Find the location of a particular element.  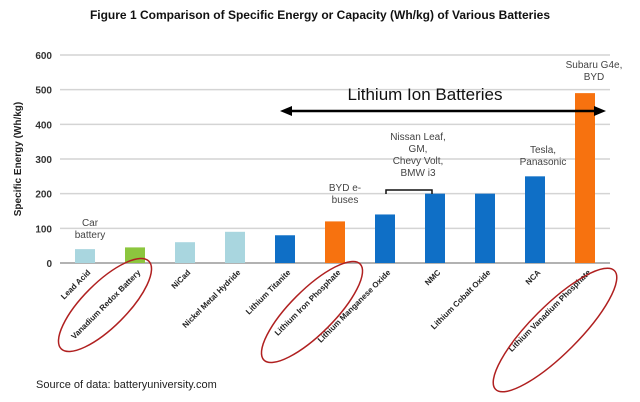

y-tick-label: 200 is located at coordinates (43, 195).